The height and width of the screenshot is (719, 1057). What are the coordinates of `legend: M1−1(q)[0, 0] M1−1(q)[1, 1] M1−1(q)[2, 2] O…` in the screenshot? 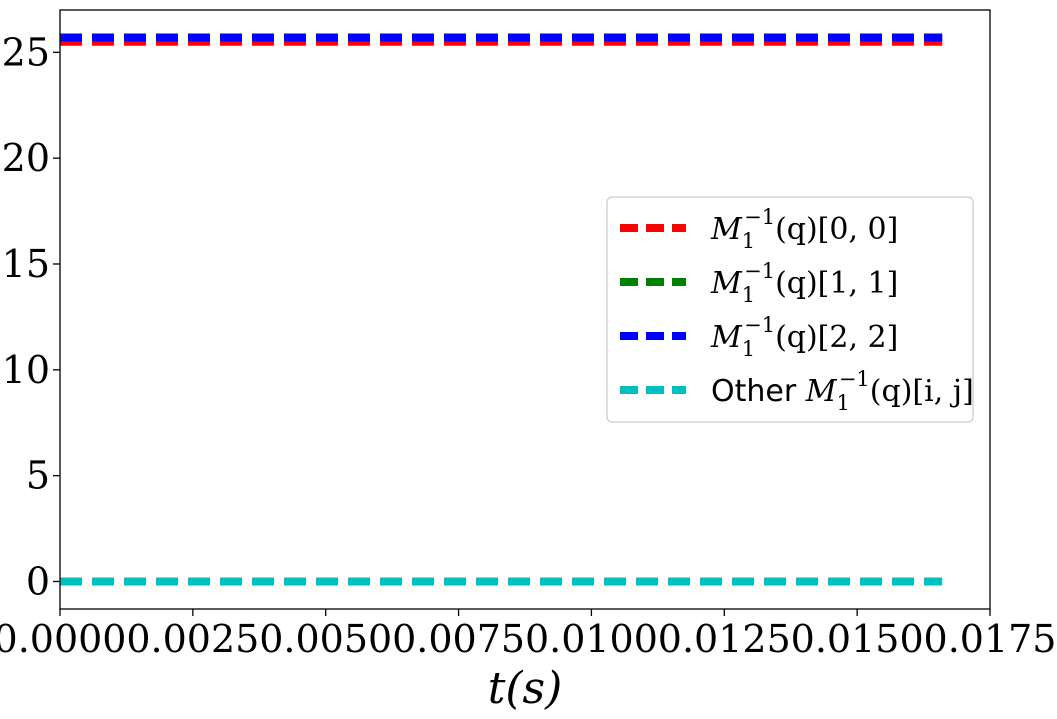 It's located at (790, 309).